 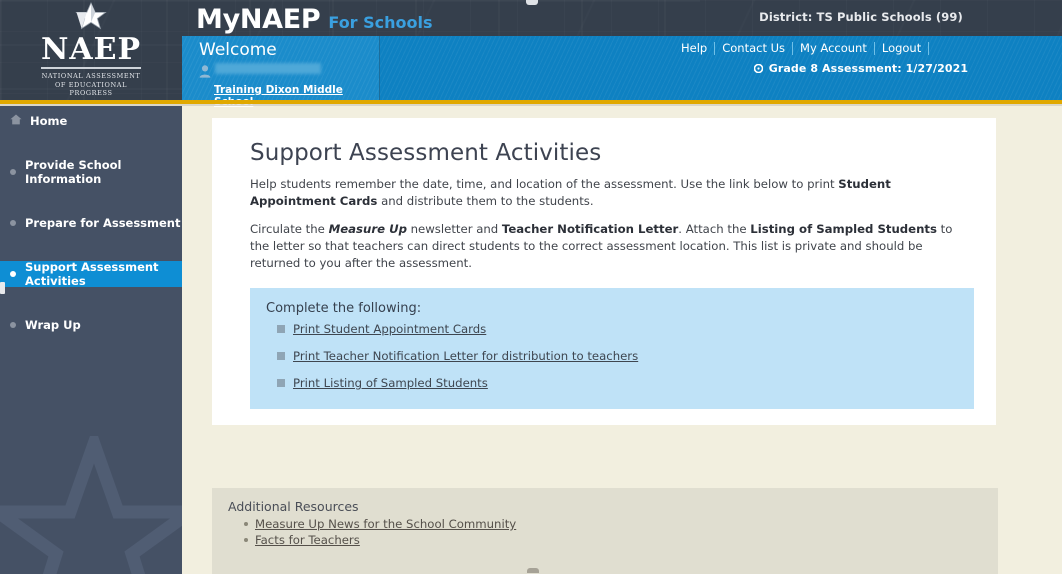 I want to click on paragraph2-emphasis-listing: Listing of Sampled Students, so click(x=843, y=228).